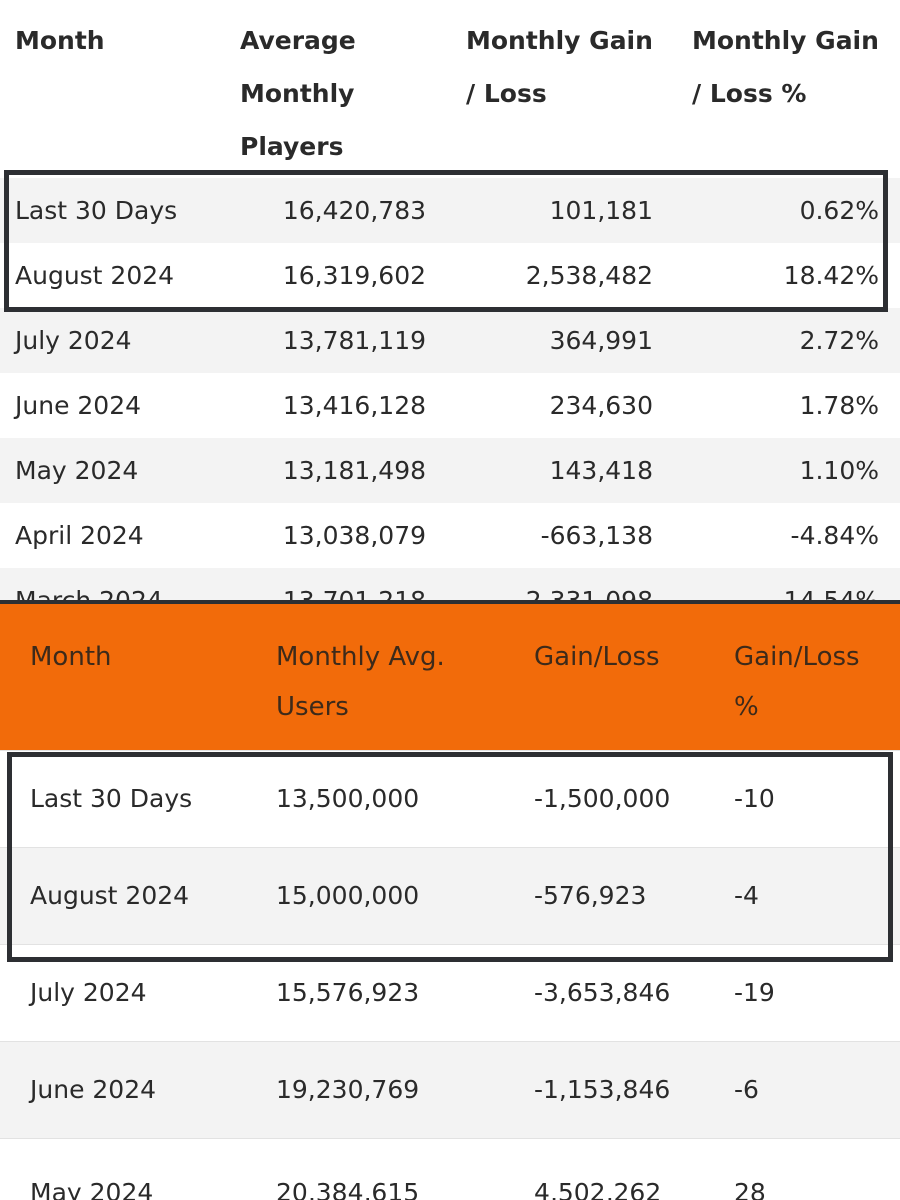 The image size is (900, 1200). What do you see at coordinates (450, 340) in the screenshot?
I see `table-row: July 2024 13,781,119 364,991 2.72%` at bounding box center [450, 340].